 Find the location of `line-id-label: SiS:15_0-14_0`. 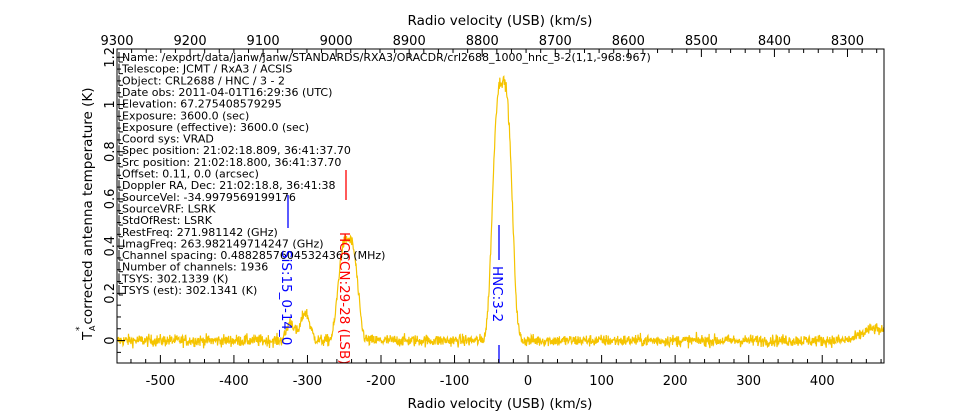

line-id-label: SiS:15_0-14_0 is located at coordinates (286, 297).